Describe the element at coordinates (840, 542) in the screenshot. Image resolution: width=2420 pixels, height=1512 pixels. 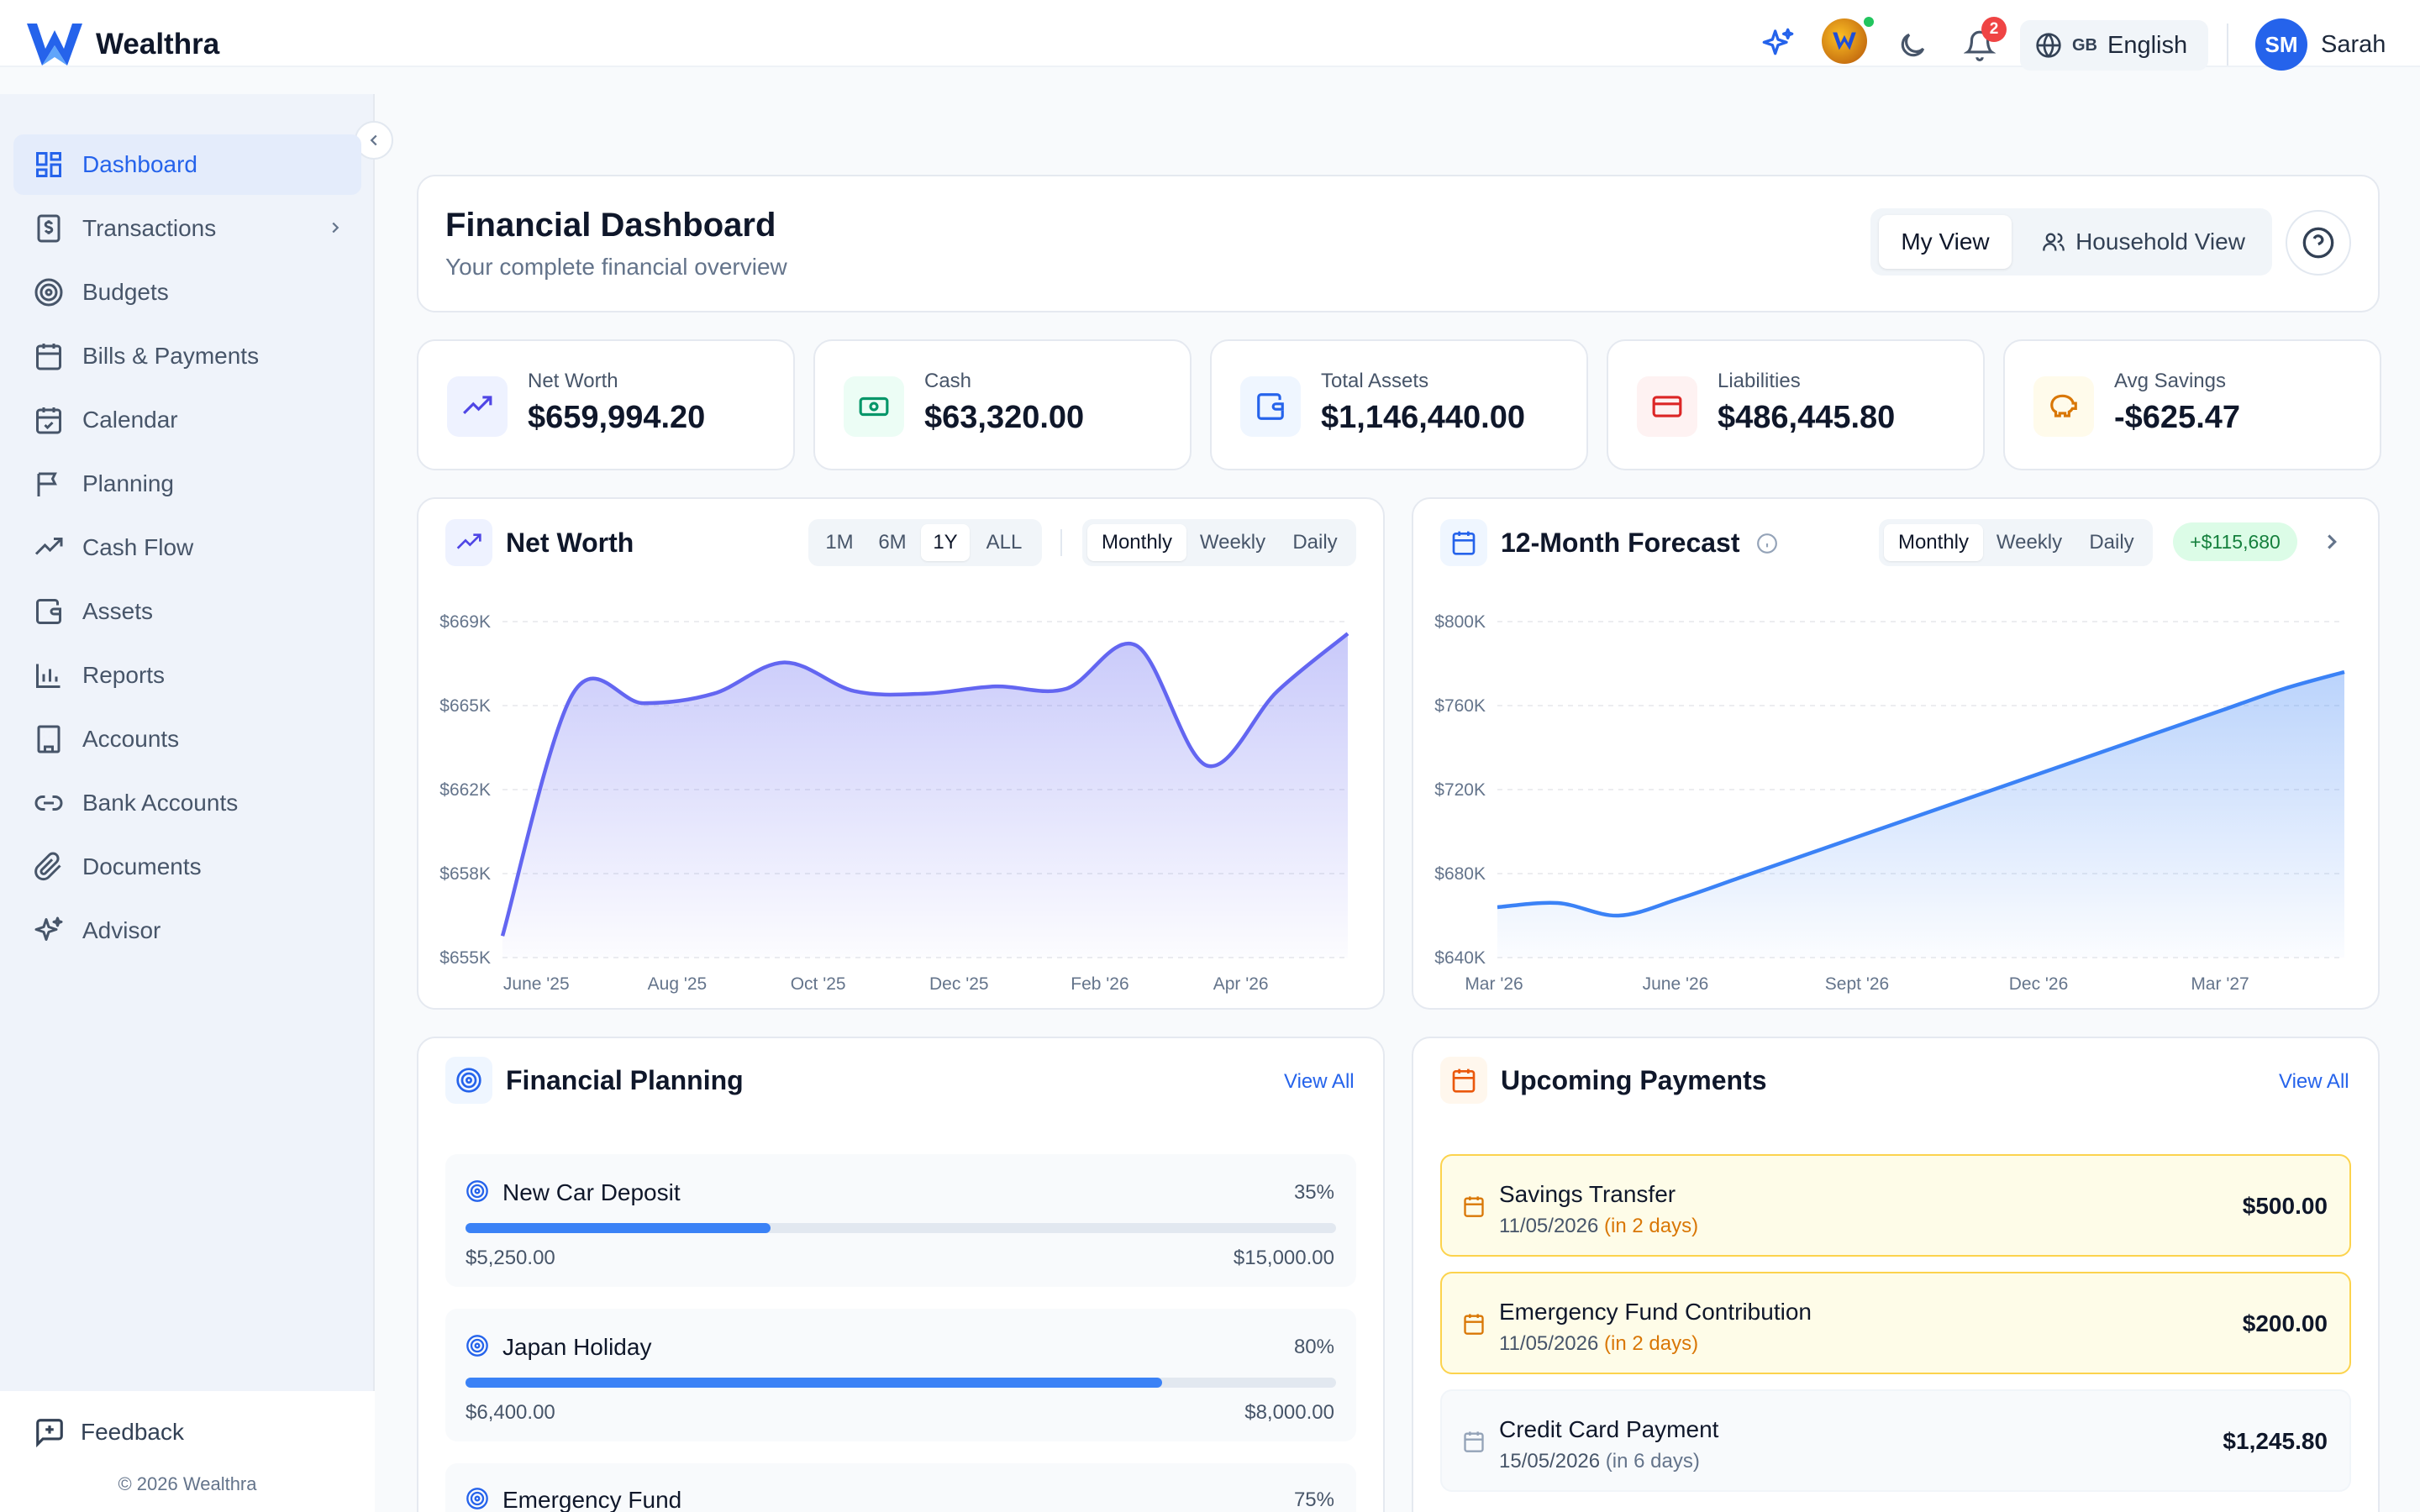
I see `range-1m: 1M` at that location.